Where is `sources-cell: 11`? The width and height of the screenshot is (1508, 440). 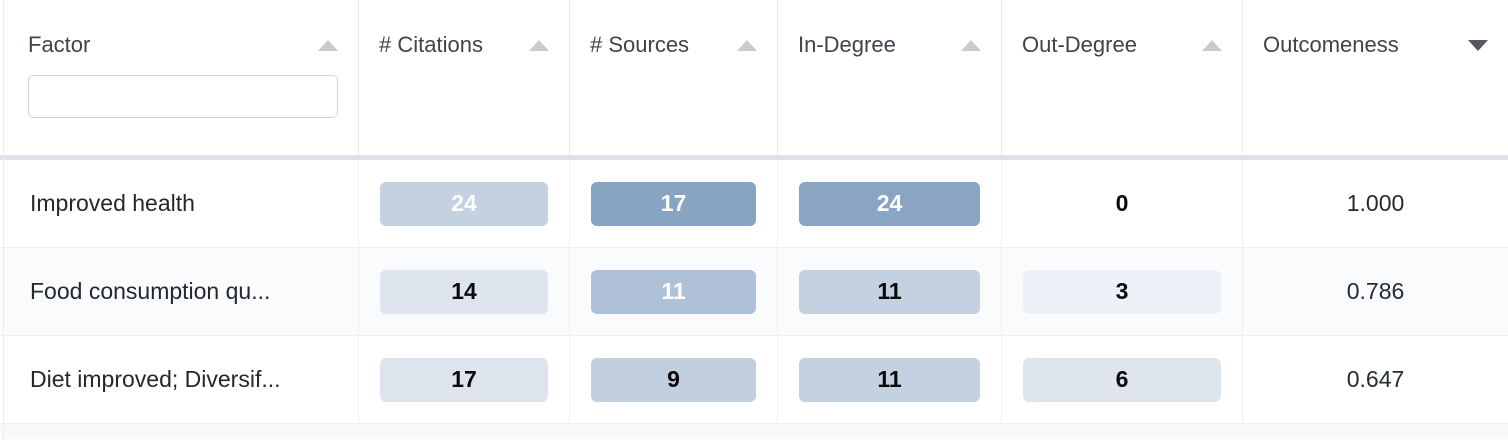
sources-cell: 11 is located at coordinates (674, 292).